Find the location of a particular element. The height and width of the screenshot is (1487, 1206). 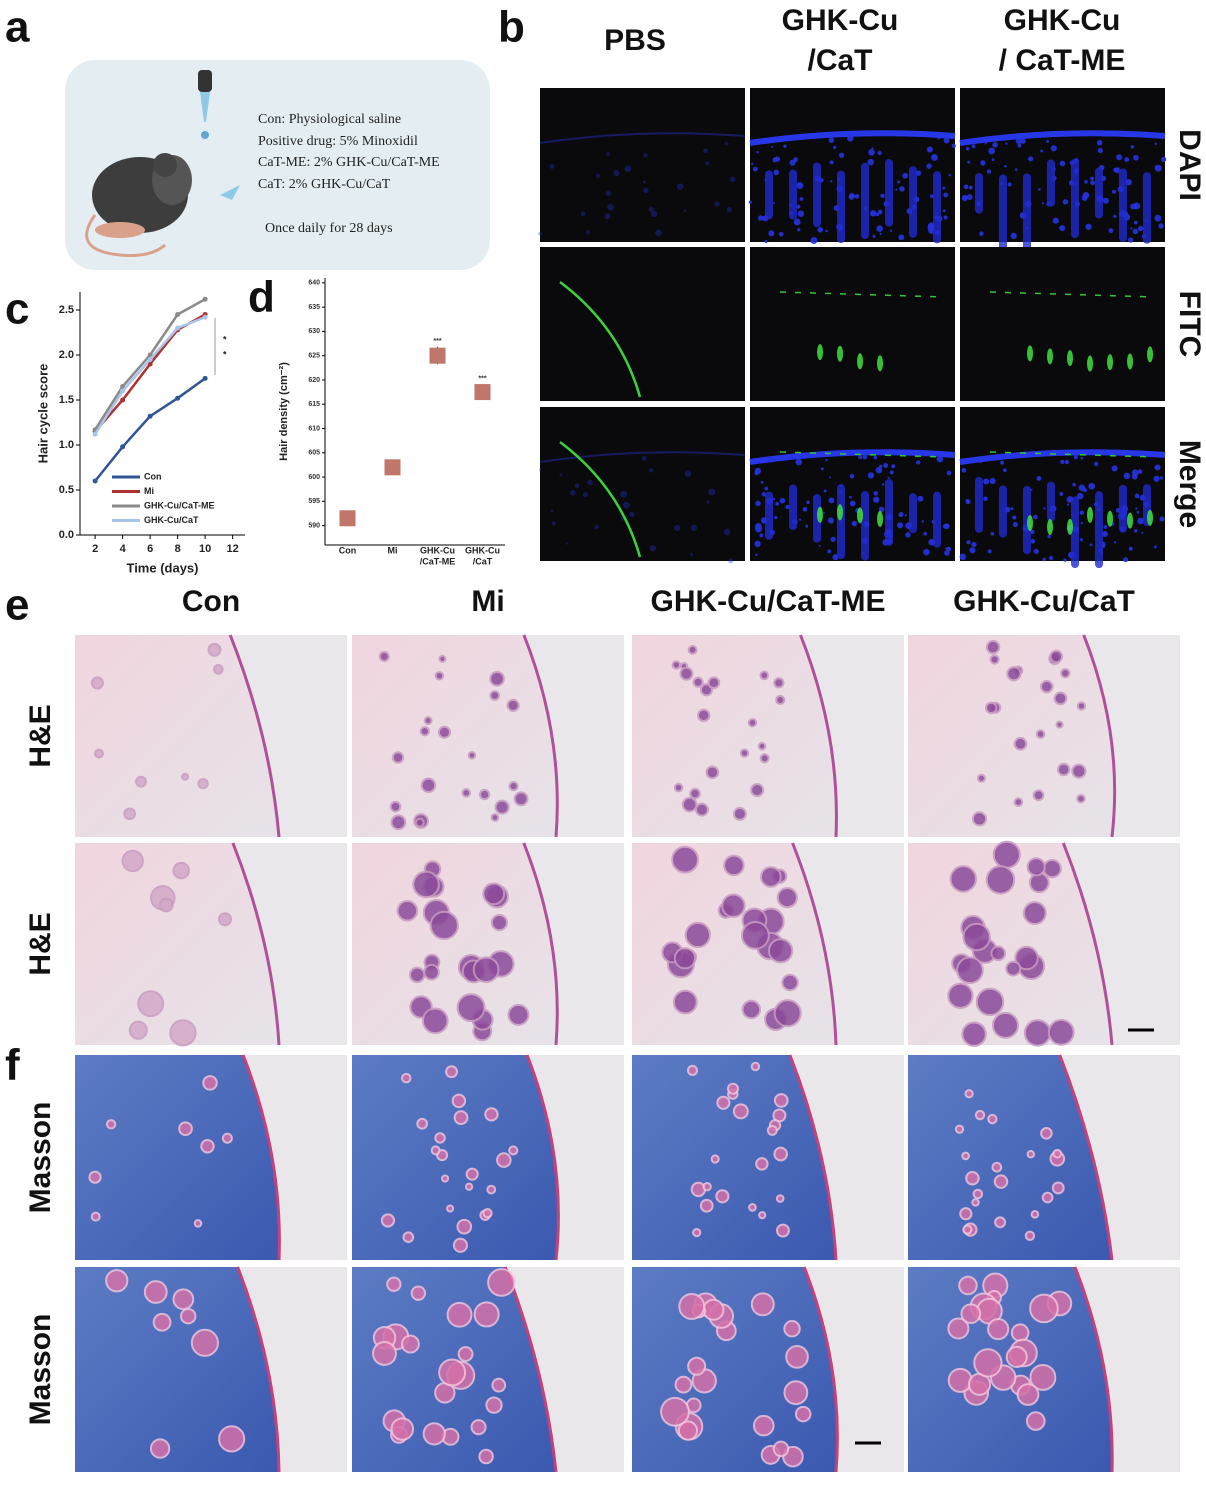

dapi-edge is located at coordinates (642, 138).